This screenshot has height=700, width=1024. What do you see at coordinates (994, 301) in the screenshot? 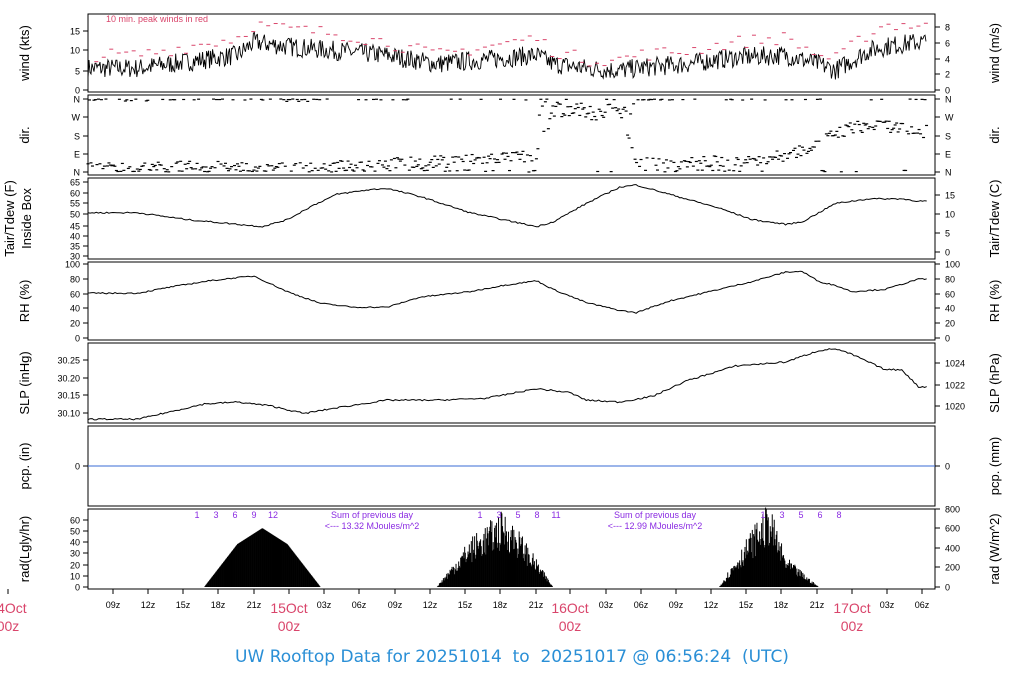
I see `y-axis-label-right: RH (%)` at bounding box center [994, 301].